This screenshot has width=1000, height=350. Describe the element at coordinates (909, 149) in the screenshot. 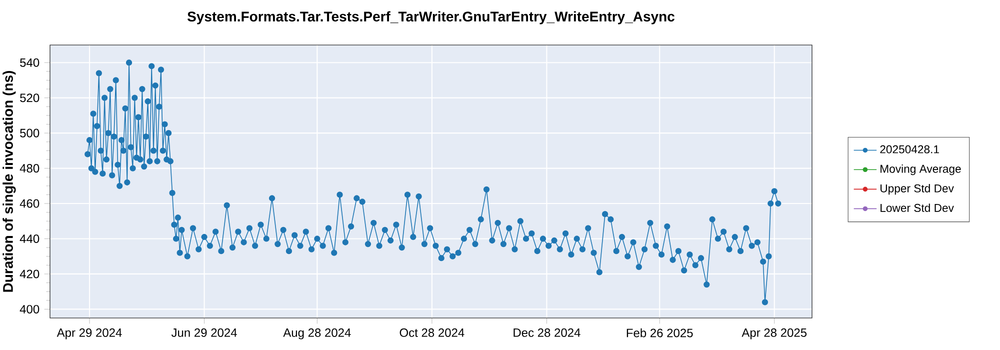

I see `legend-label: 20250428.1` at that location.